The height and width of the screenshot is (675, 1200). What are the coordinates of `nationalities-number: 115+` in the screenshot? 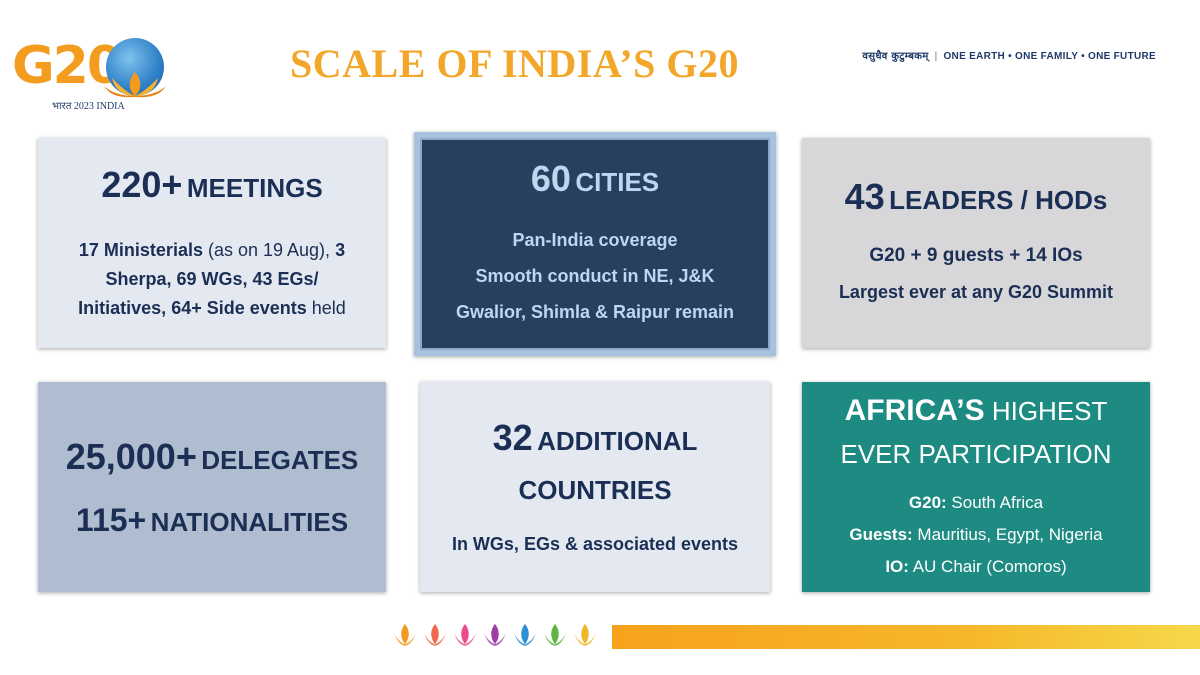 It's located at (111, 519).